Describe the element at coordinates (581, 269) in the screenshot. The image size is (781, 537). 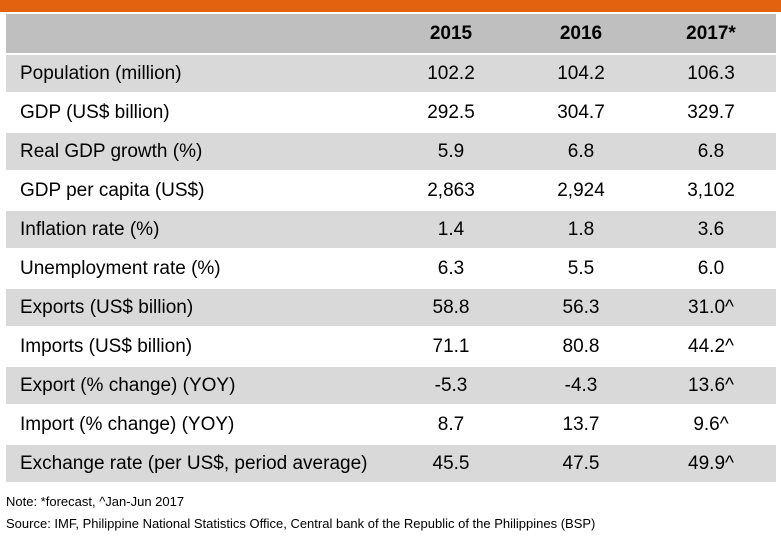
I see `cell-2016: 5.5` at that location.